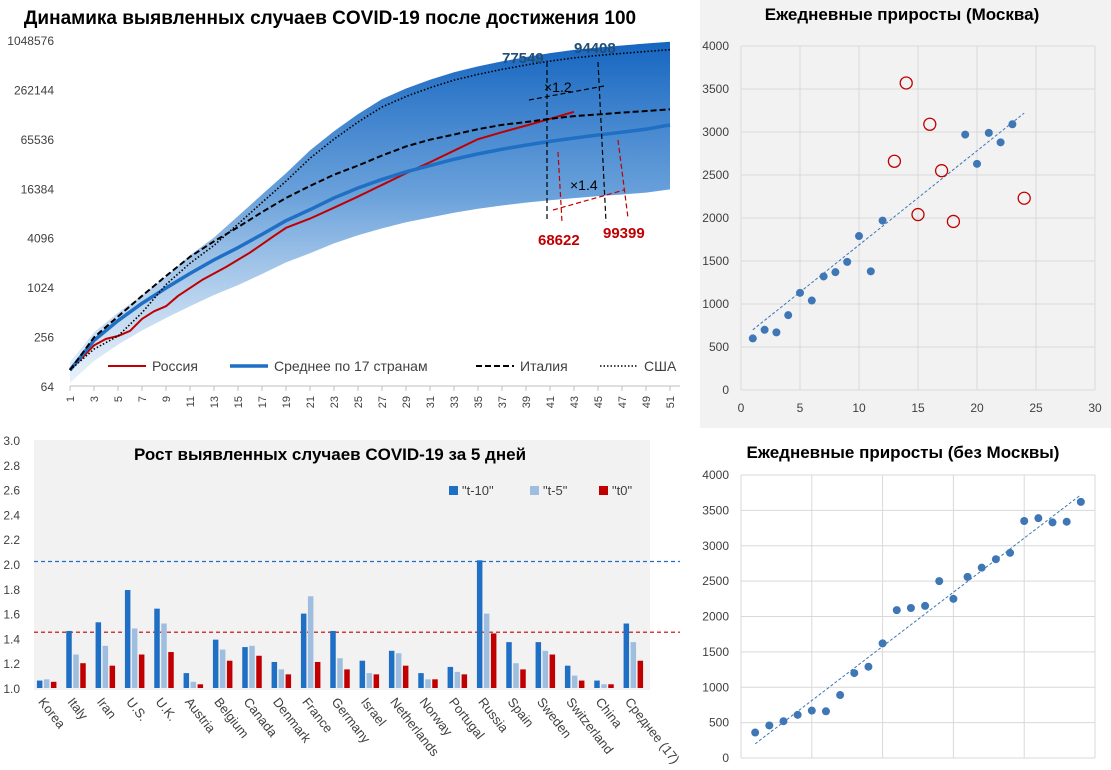 Image resolution: width=1111 pixels, height=770 pixels. What do you see at coordinates (455, 402) in the screenshot?
I see `x-tick-label: 33` at bounding box center [455, 402].